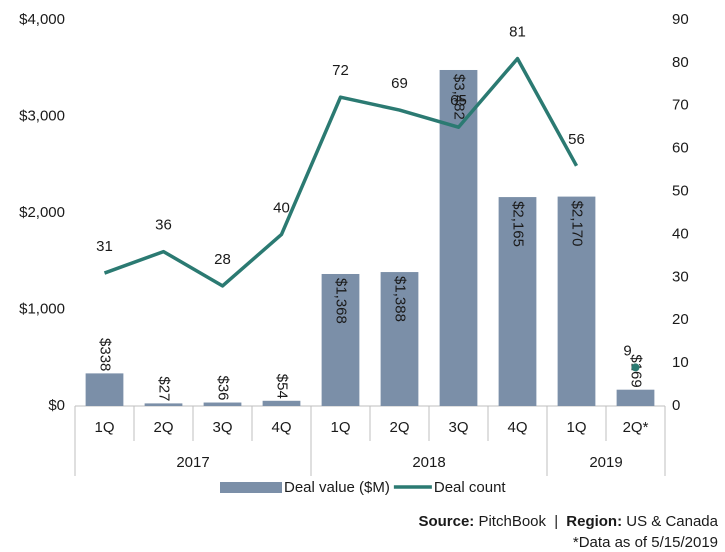 This screenshot has height=552, width=725. Describe the element at coordinates (192, 462) in the screenshot. I see `group-label: 2017` at that location.